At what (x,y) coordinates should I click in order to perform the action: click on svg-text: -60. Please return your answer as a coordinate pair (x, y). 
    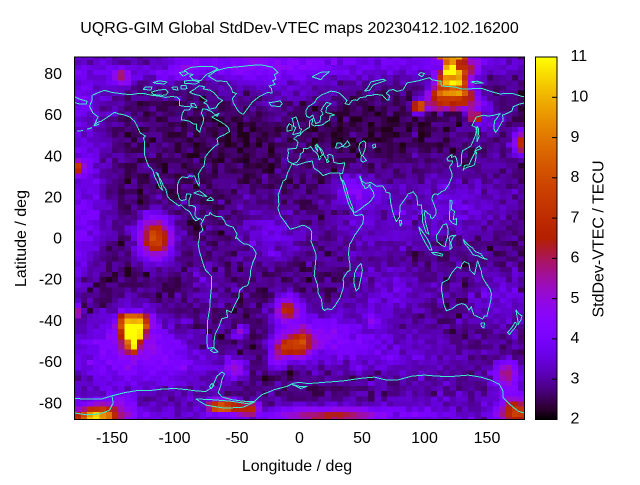
    Looking at the image, I should click on (50, 362).